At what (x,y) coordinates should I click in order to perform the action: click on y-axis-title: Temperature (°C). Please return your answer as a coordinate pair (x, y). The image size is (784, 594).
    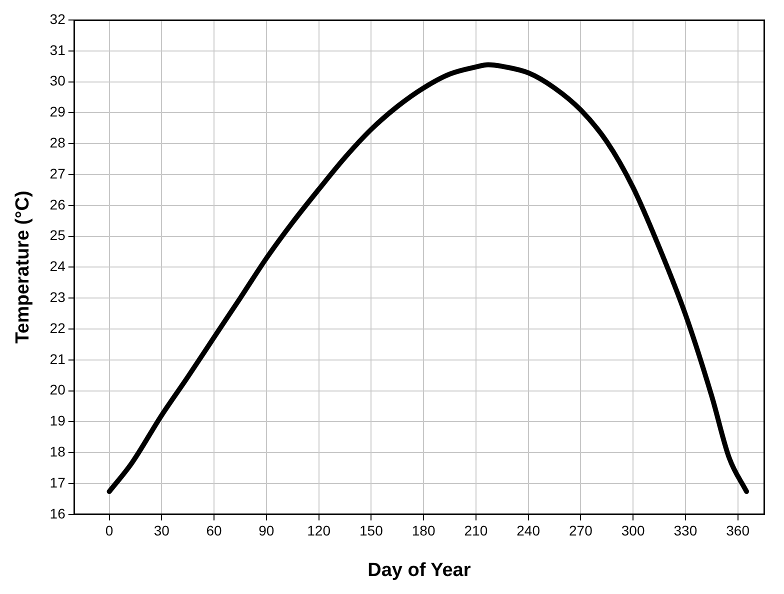
    Looking at the image, I should click on (23, 267).